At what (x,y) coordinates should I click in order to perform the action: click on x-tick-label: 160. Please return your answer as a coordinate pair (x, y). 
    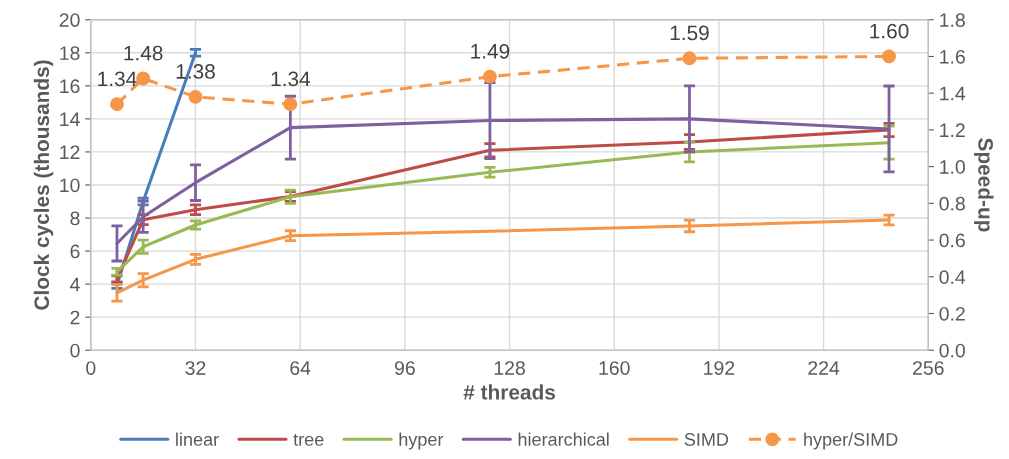
    Looking at the image, I should click on (614, 368).